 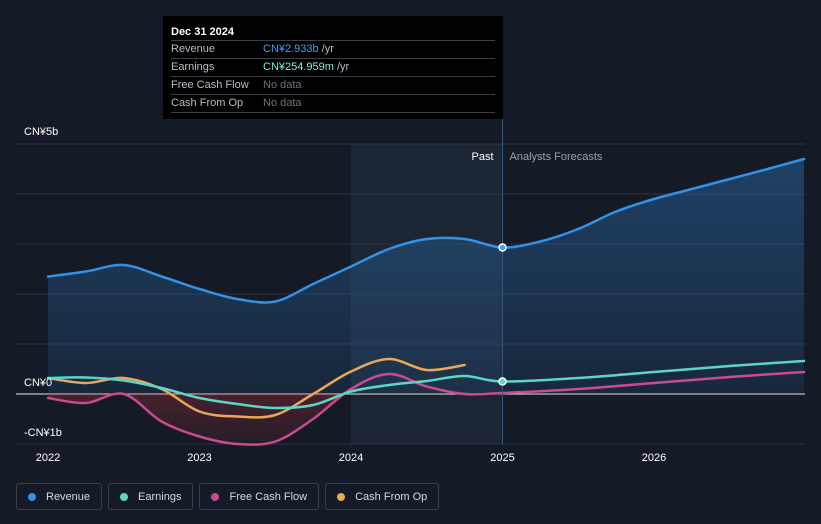 What do you see at coordinates (298, 67) in the screenshot?
I see `tooltip-value: CN¥254.959m` at bounding box center [298, 67].